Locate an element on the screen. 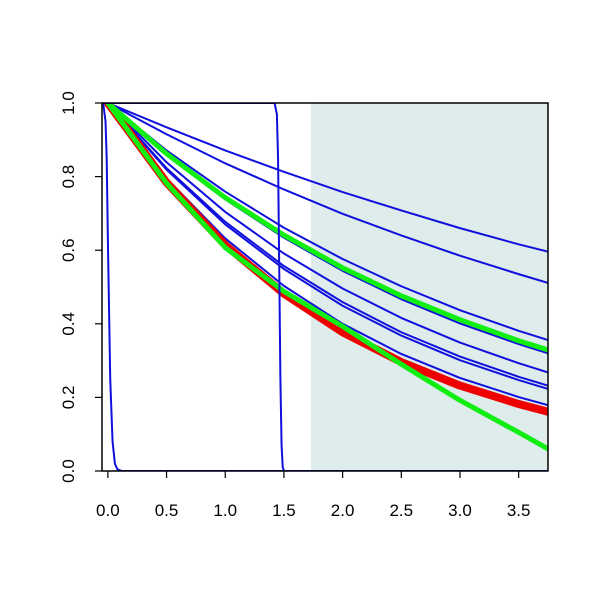 The image size is (600, 600). y-tick-label: 0.2 is located at coordinates (68, 398).